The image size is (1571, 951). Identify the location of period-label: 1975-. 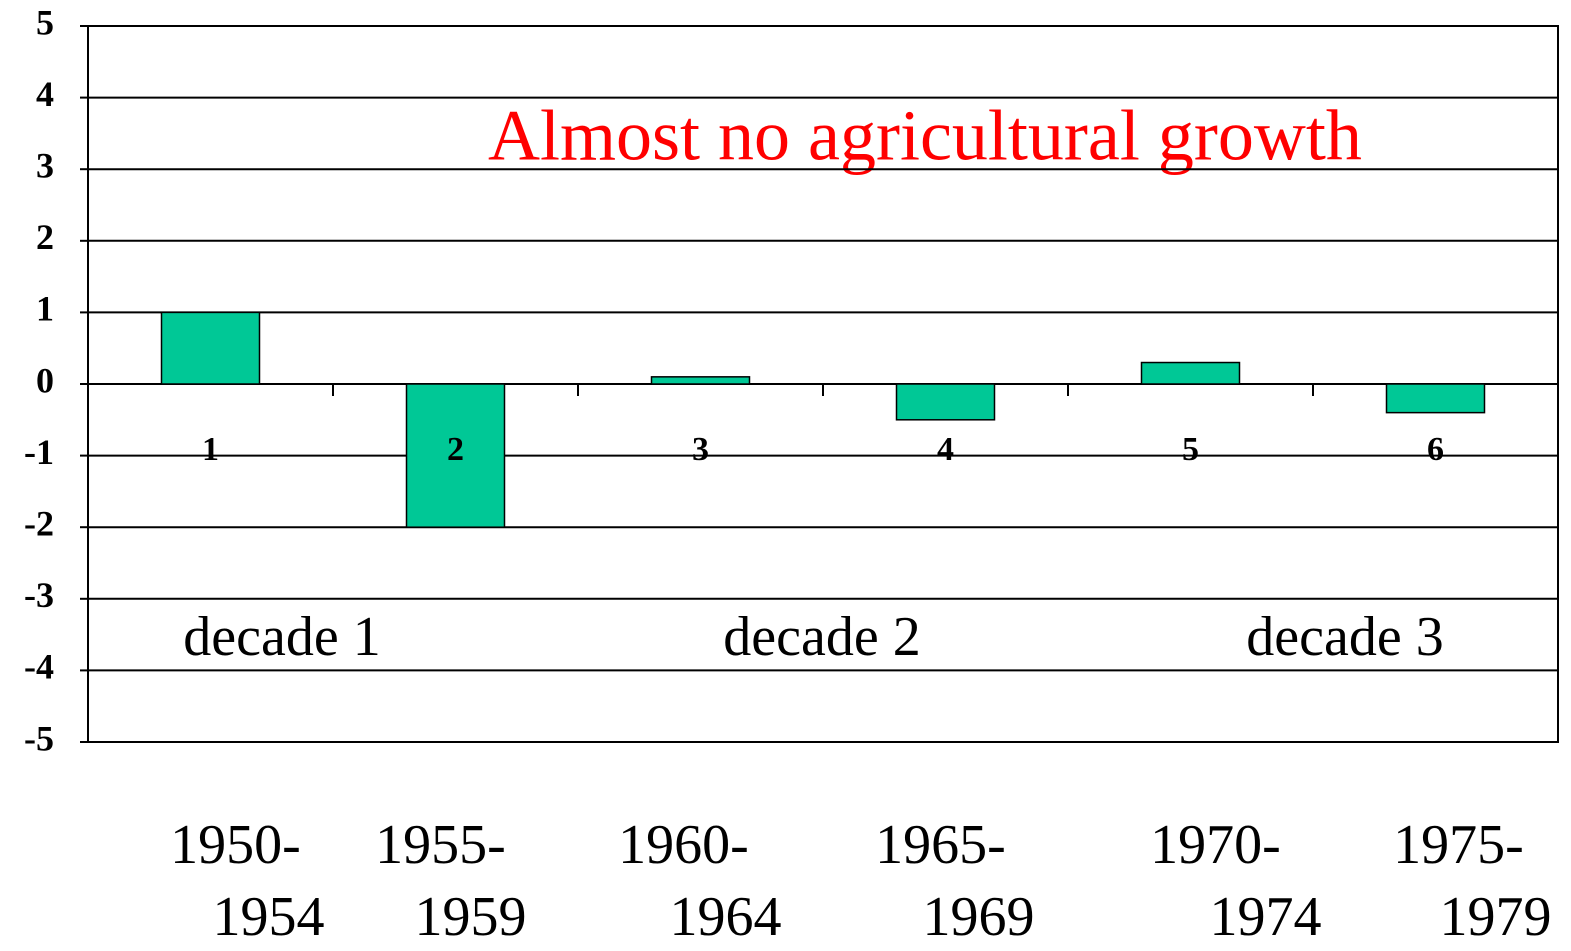
(1458, 845).